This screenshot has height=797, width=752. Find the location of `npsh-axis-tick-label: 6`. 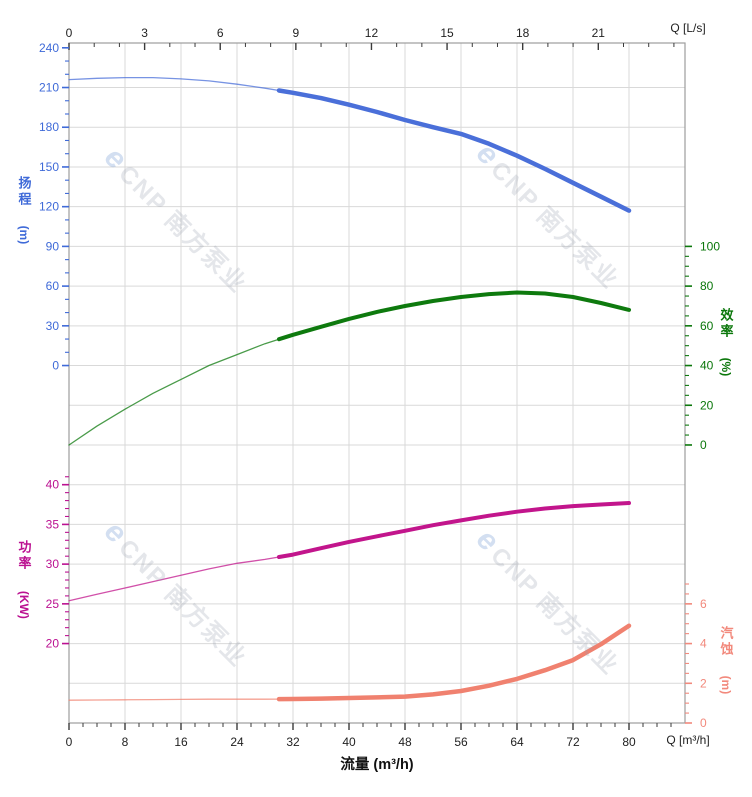

npsh-axis-tick-label: 6 is located at coordinates (703, 604).